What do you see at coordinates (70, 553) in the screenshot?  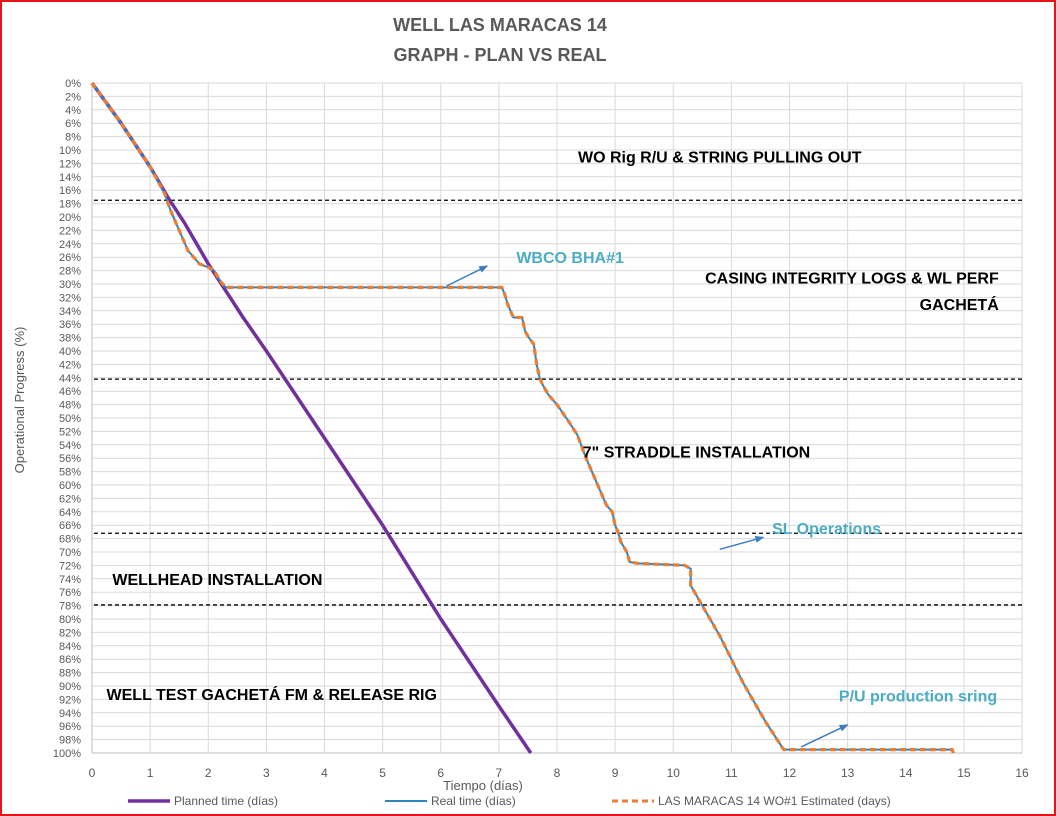 I see `y-tick-label: 70%` at bounding box center [70, 553].